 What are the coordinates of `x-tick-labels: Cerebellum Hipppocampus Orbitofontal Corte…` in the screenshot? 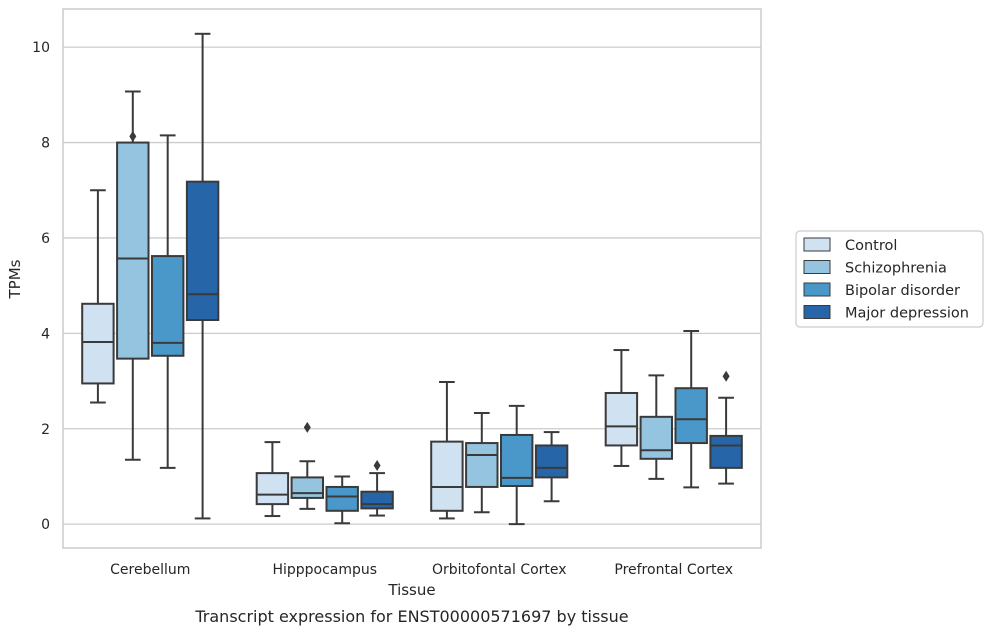 It's located at (421, 570).